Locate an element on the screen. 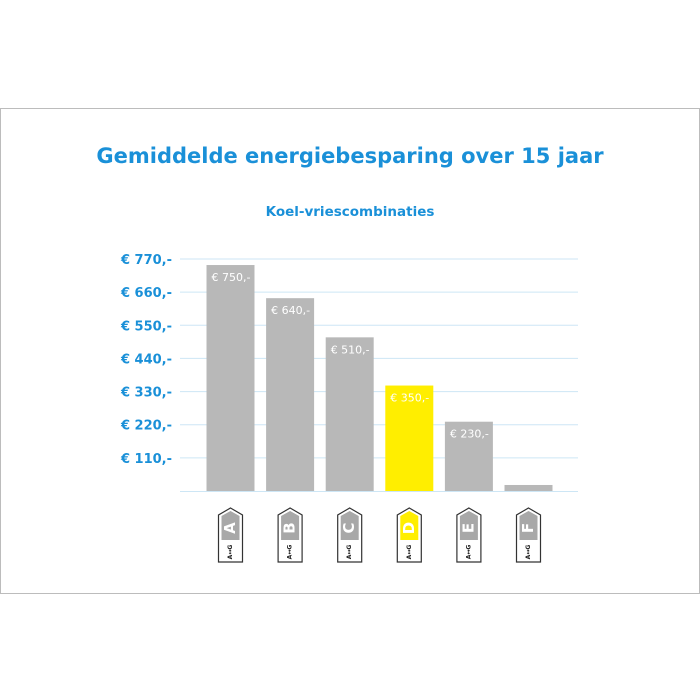  badge-letter: C is located at coordinates (349, 527).